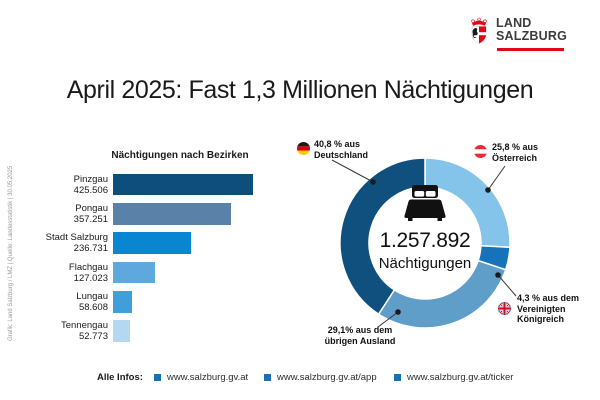 This screenshot has height=400, width=600. I want to click on bar-flachgau, so click(134, 272).